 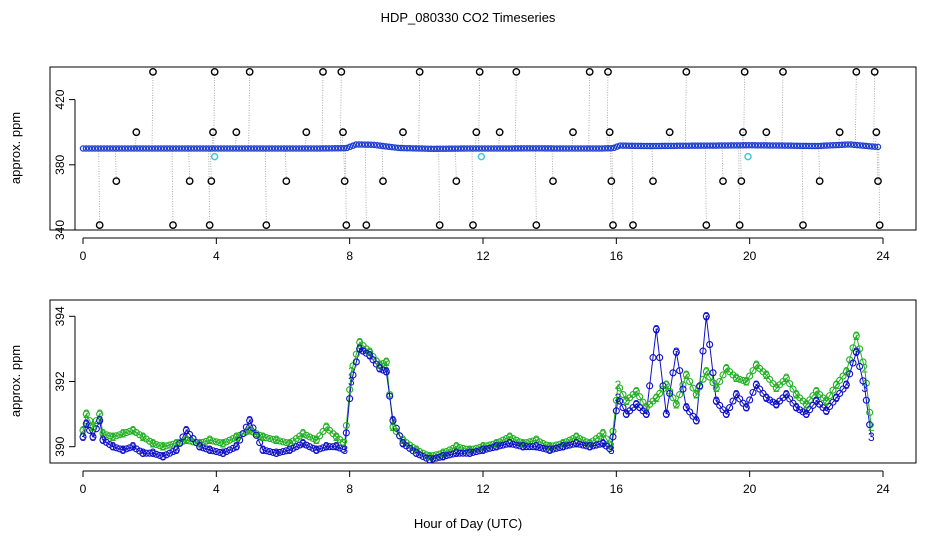 What do you see at coordinates (383, 181) in the screenshot?
I see `outlier-marker` at bounding box center [383, 181].